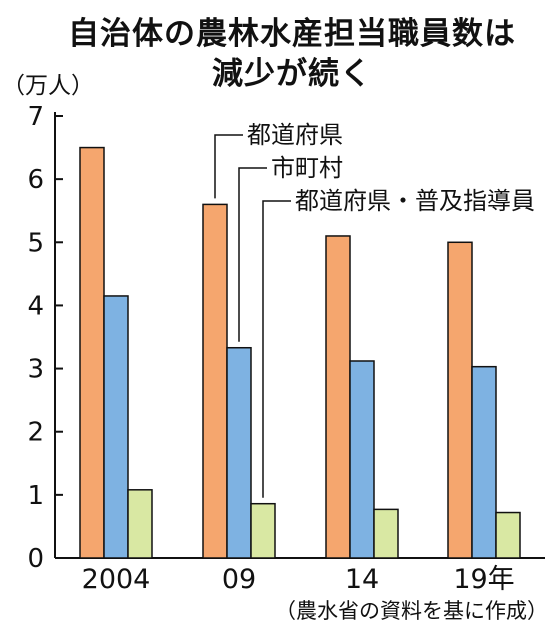 This screenshot has width=554, height=630. What do you see at coordinates (239, 579) in the screenshot?
I see `x-tick-label: 09` at bounding box center [239, 579].